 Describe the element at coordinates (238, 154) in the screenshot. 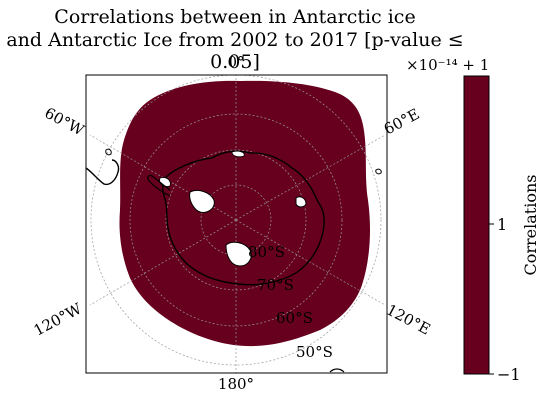

I see `coastal-ice-patch` at that location.